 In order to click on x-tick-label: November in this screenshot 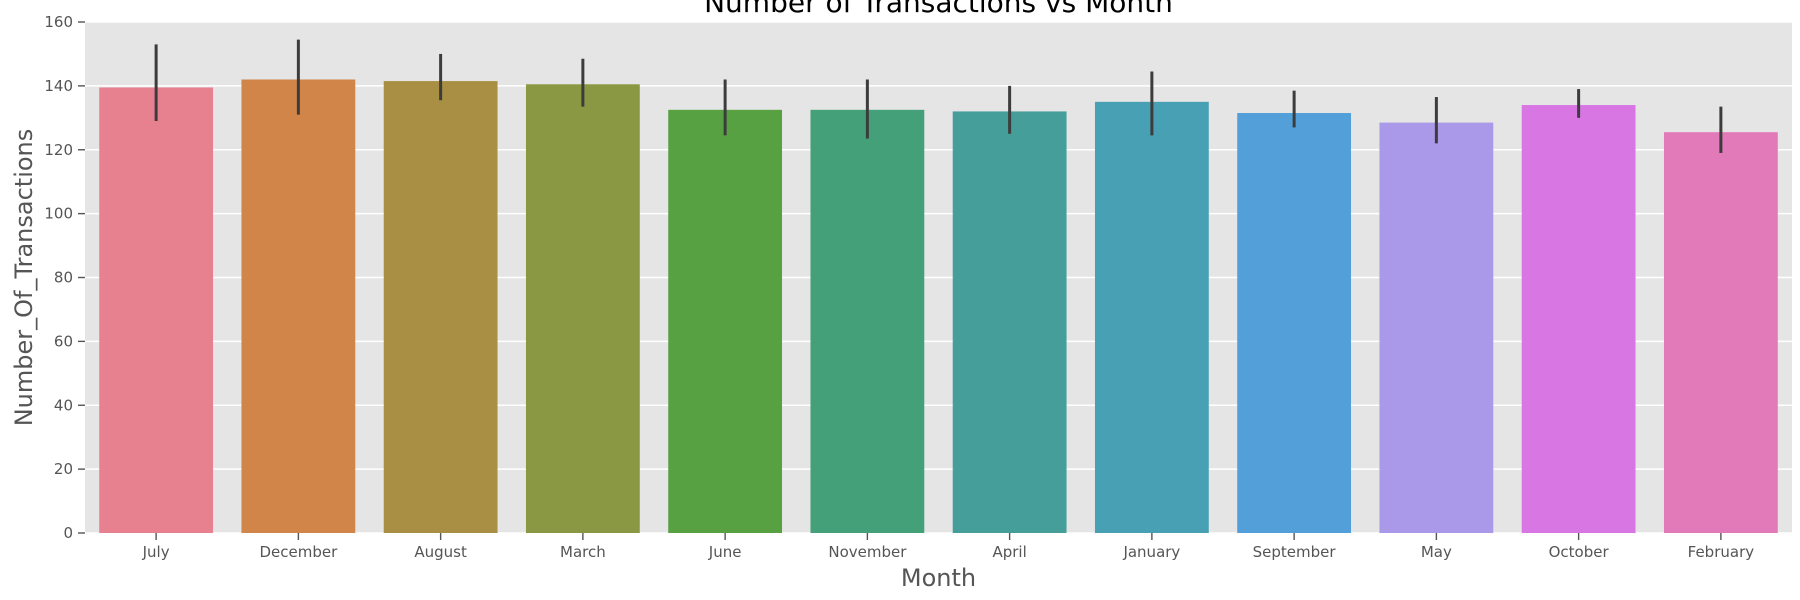, I will do `click(867, 552)`.